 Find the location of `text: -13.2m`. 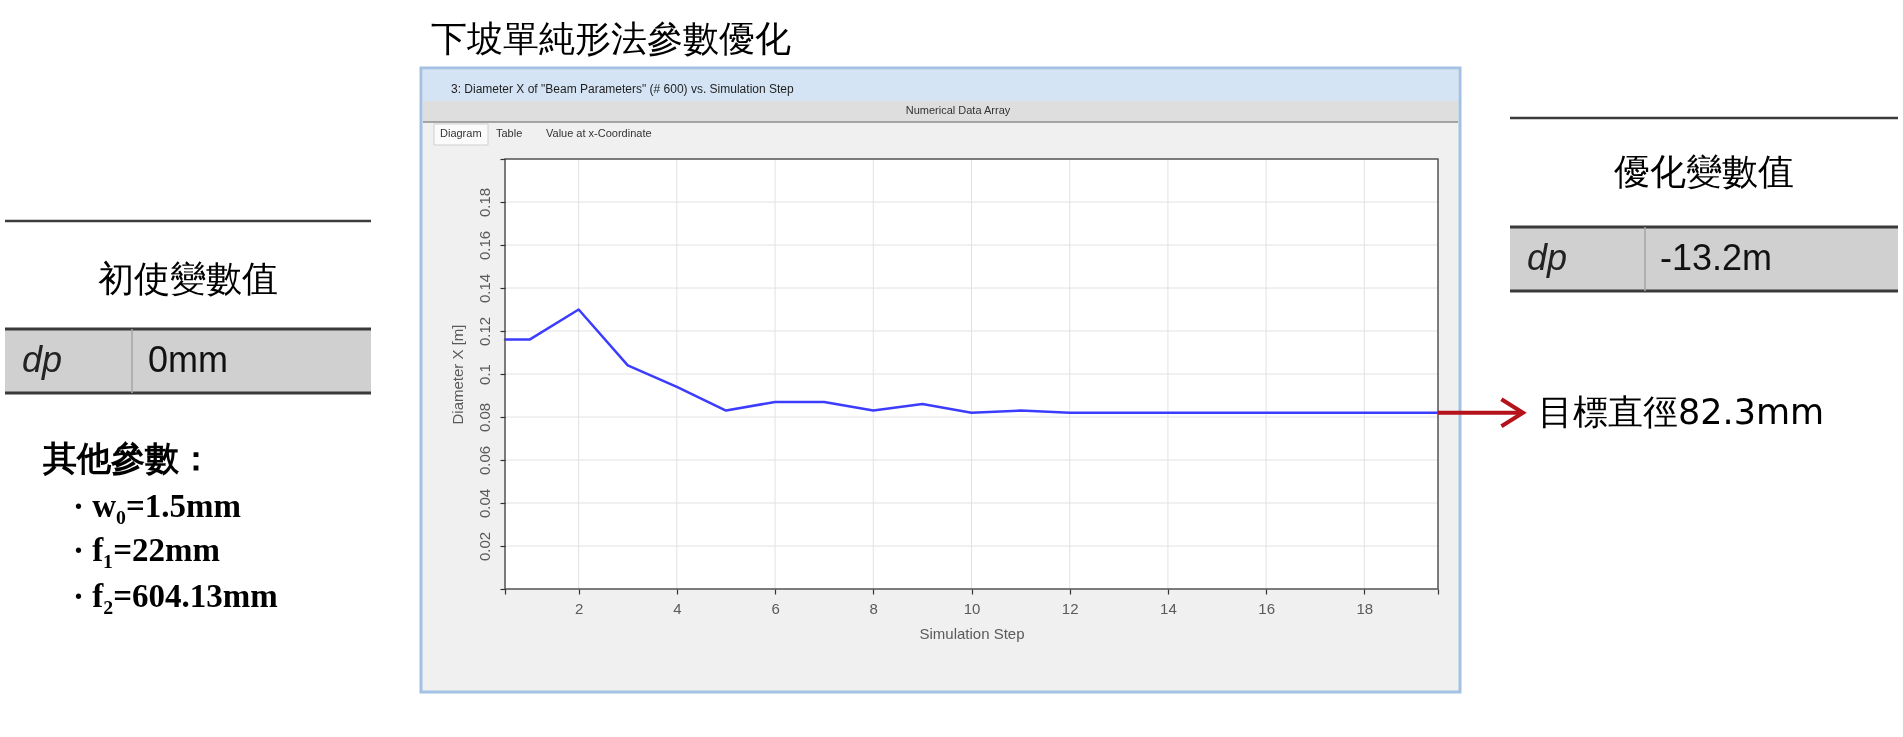

text: -13.2m is located at coordinates (1716, 257).